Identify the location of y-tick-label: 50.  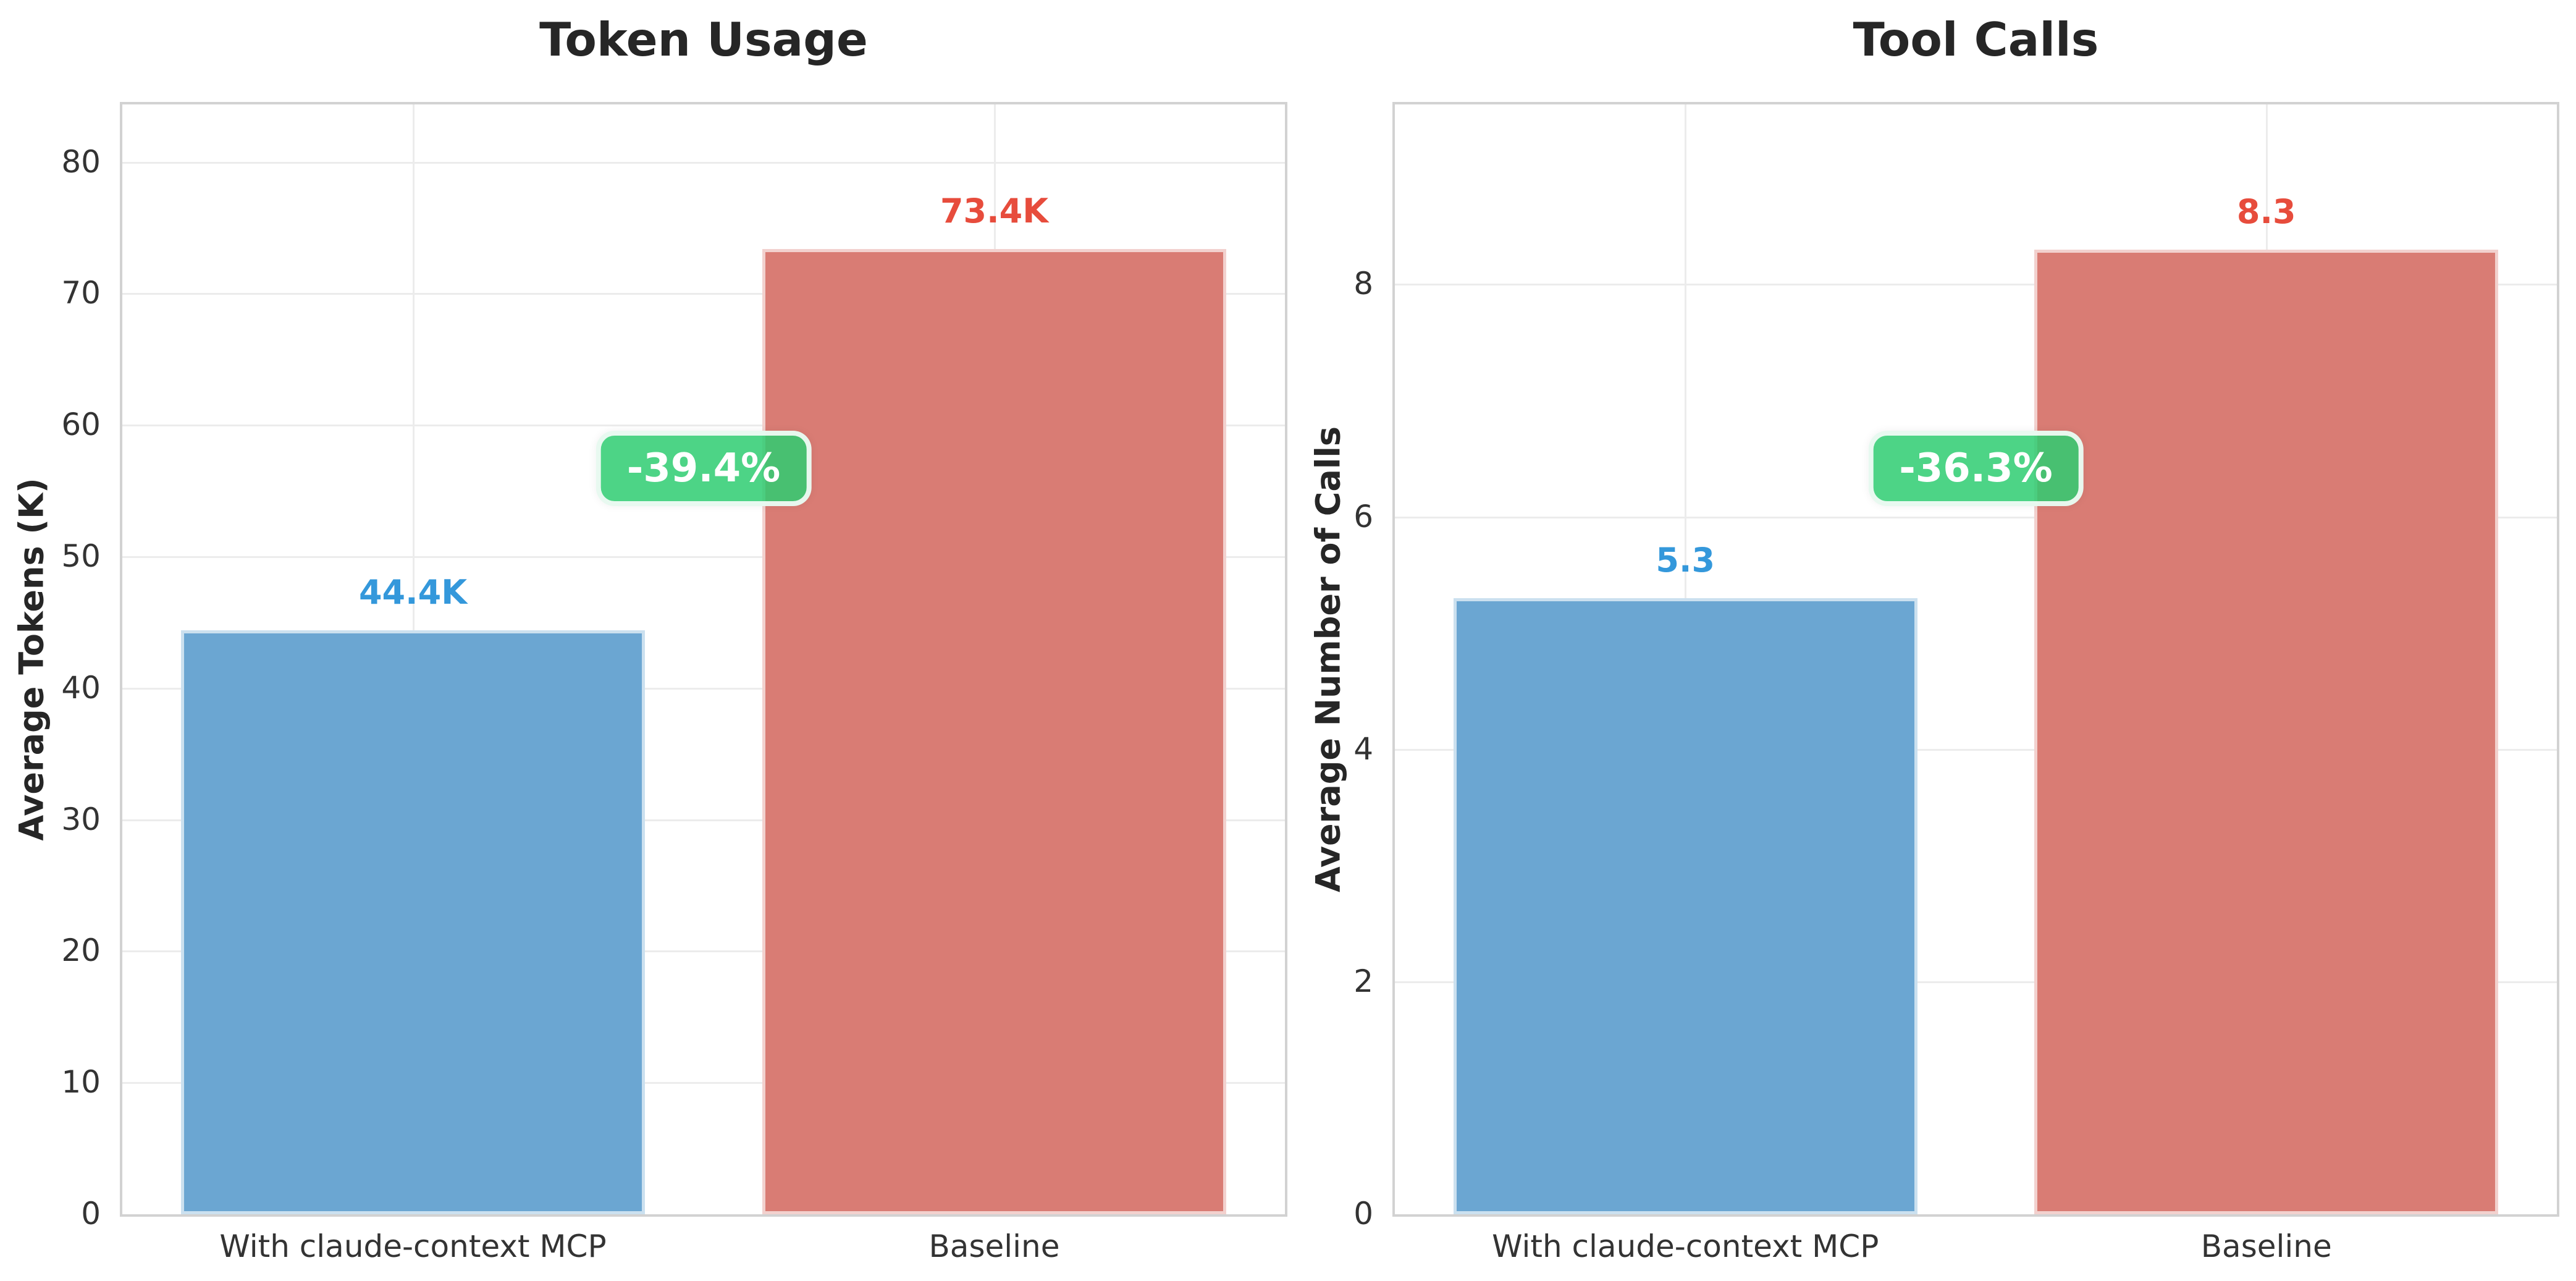
(81, 556).